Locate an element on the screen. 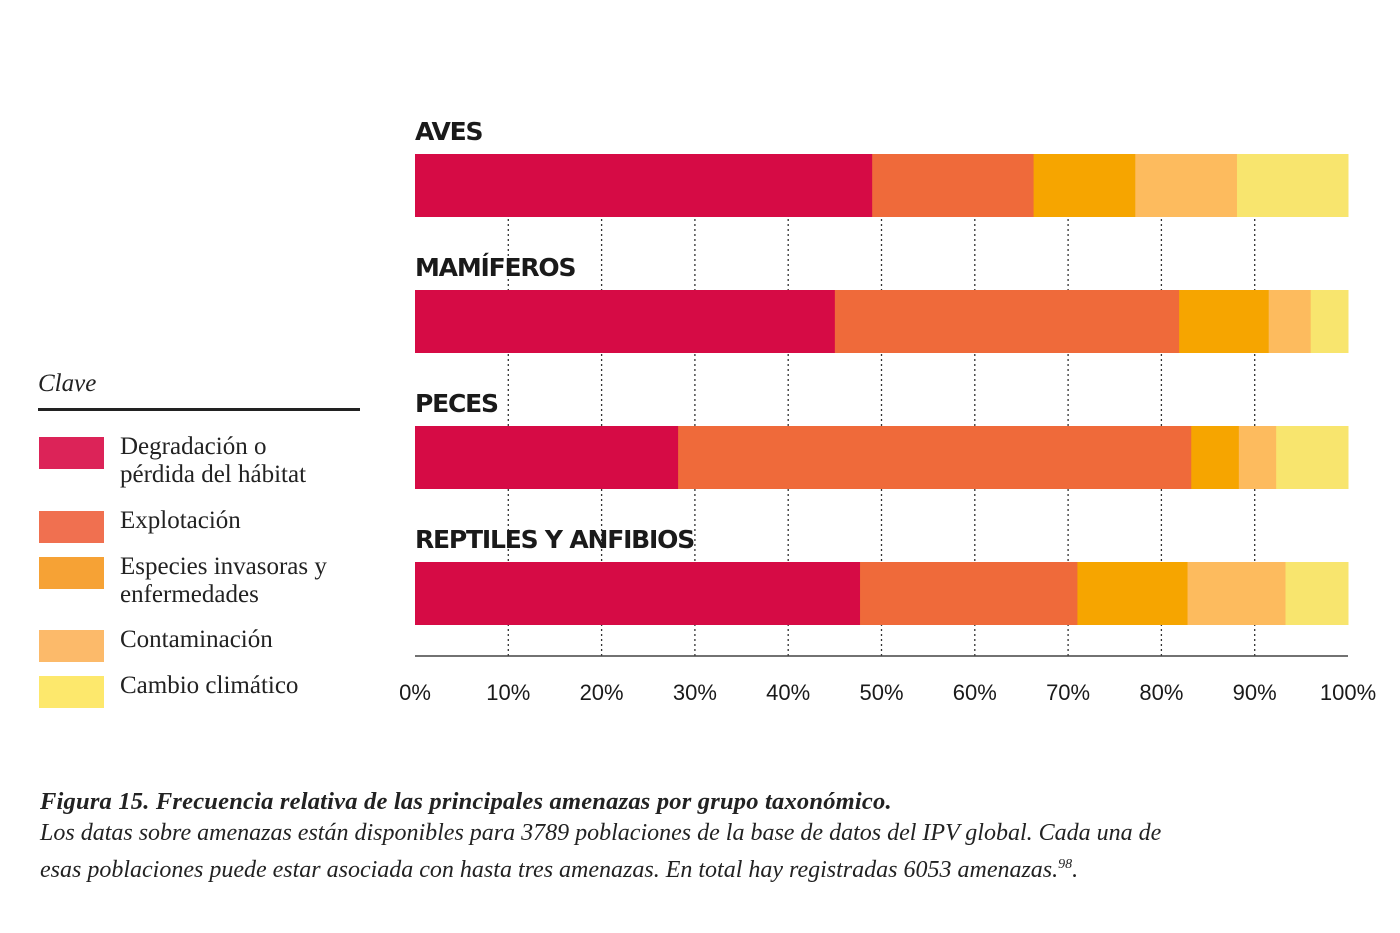 The width and height of the screenshot is (1400, 933). x-tick-label-10: 10% is located at coordinates (508, 692).